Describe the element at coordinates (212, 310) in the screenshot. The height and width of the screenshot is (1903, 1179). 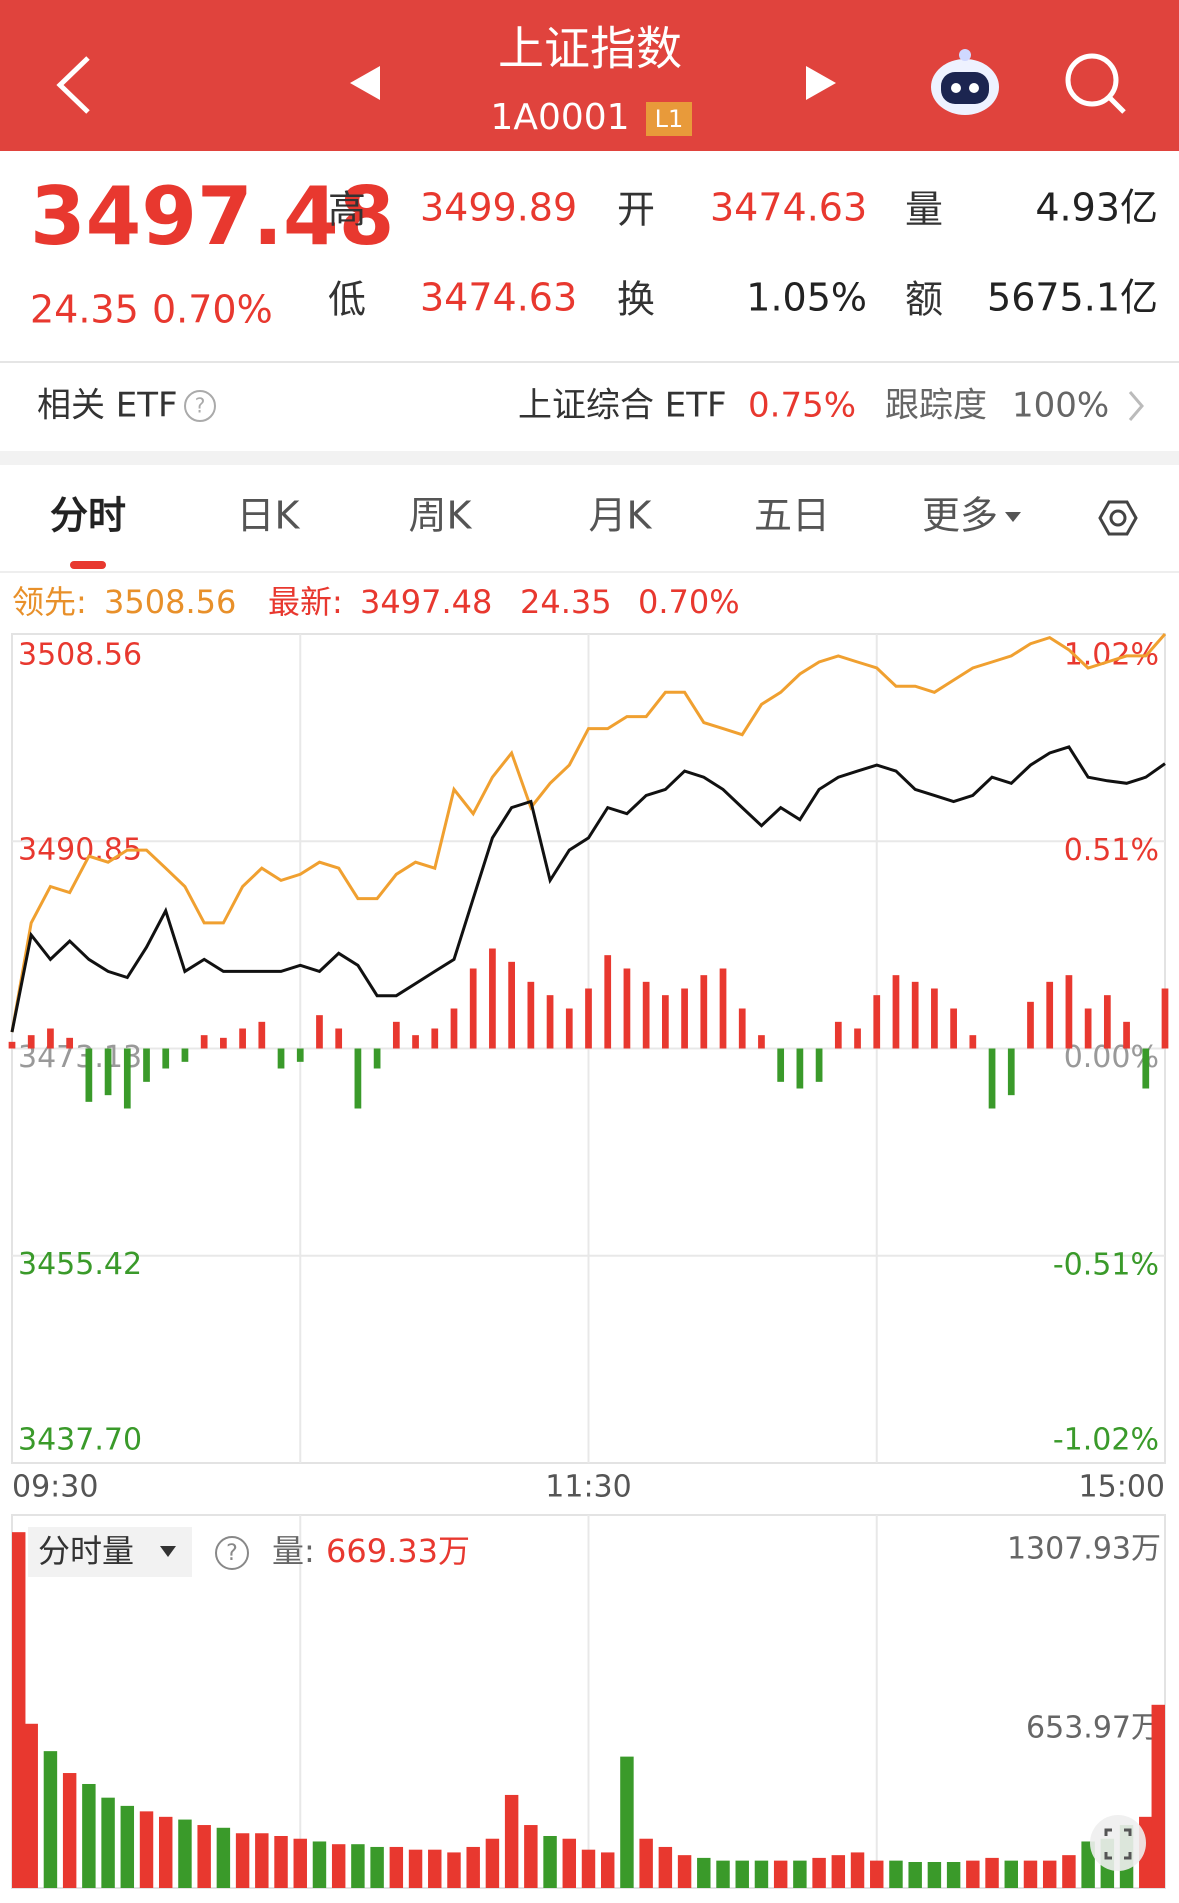
I see `change-pct: 0.70%` at that location.